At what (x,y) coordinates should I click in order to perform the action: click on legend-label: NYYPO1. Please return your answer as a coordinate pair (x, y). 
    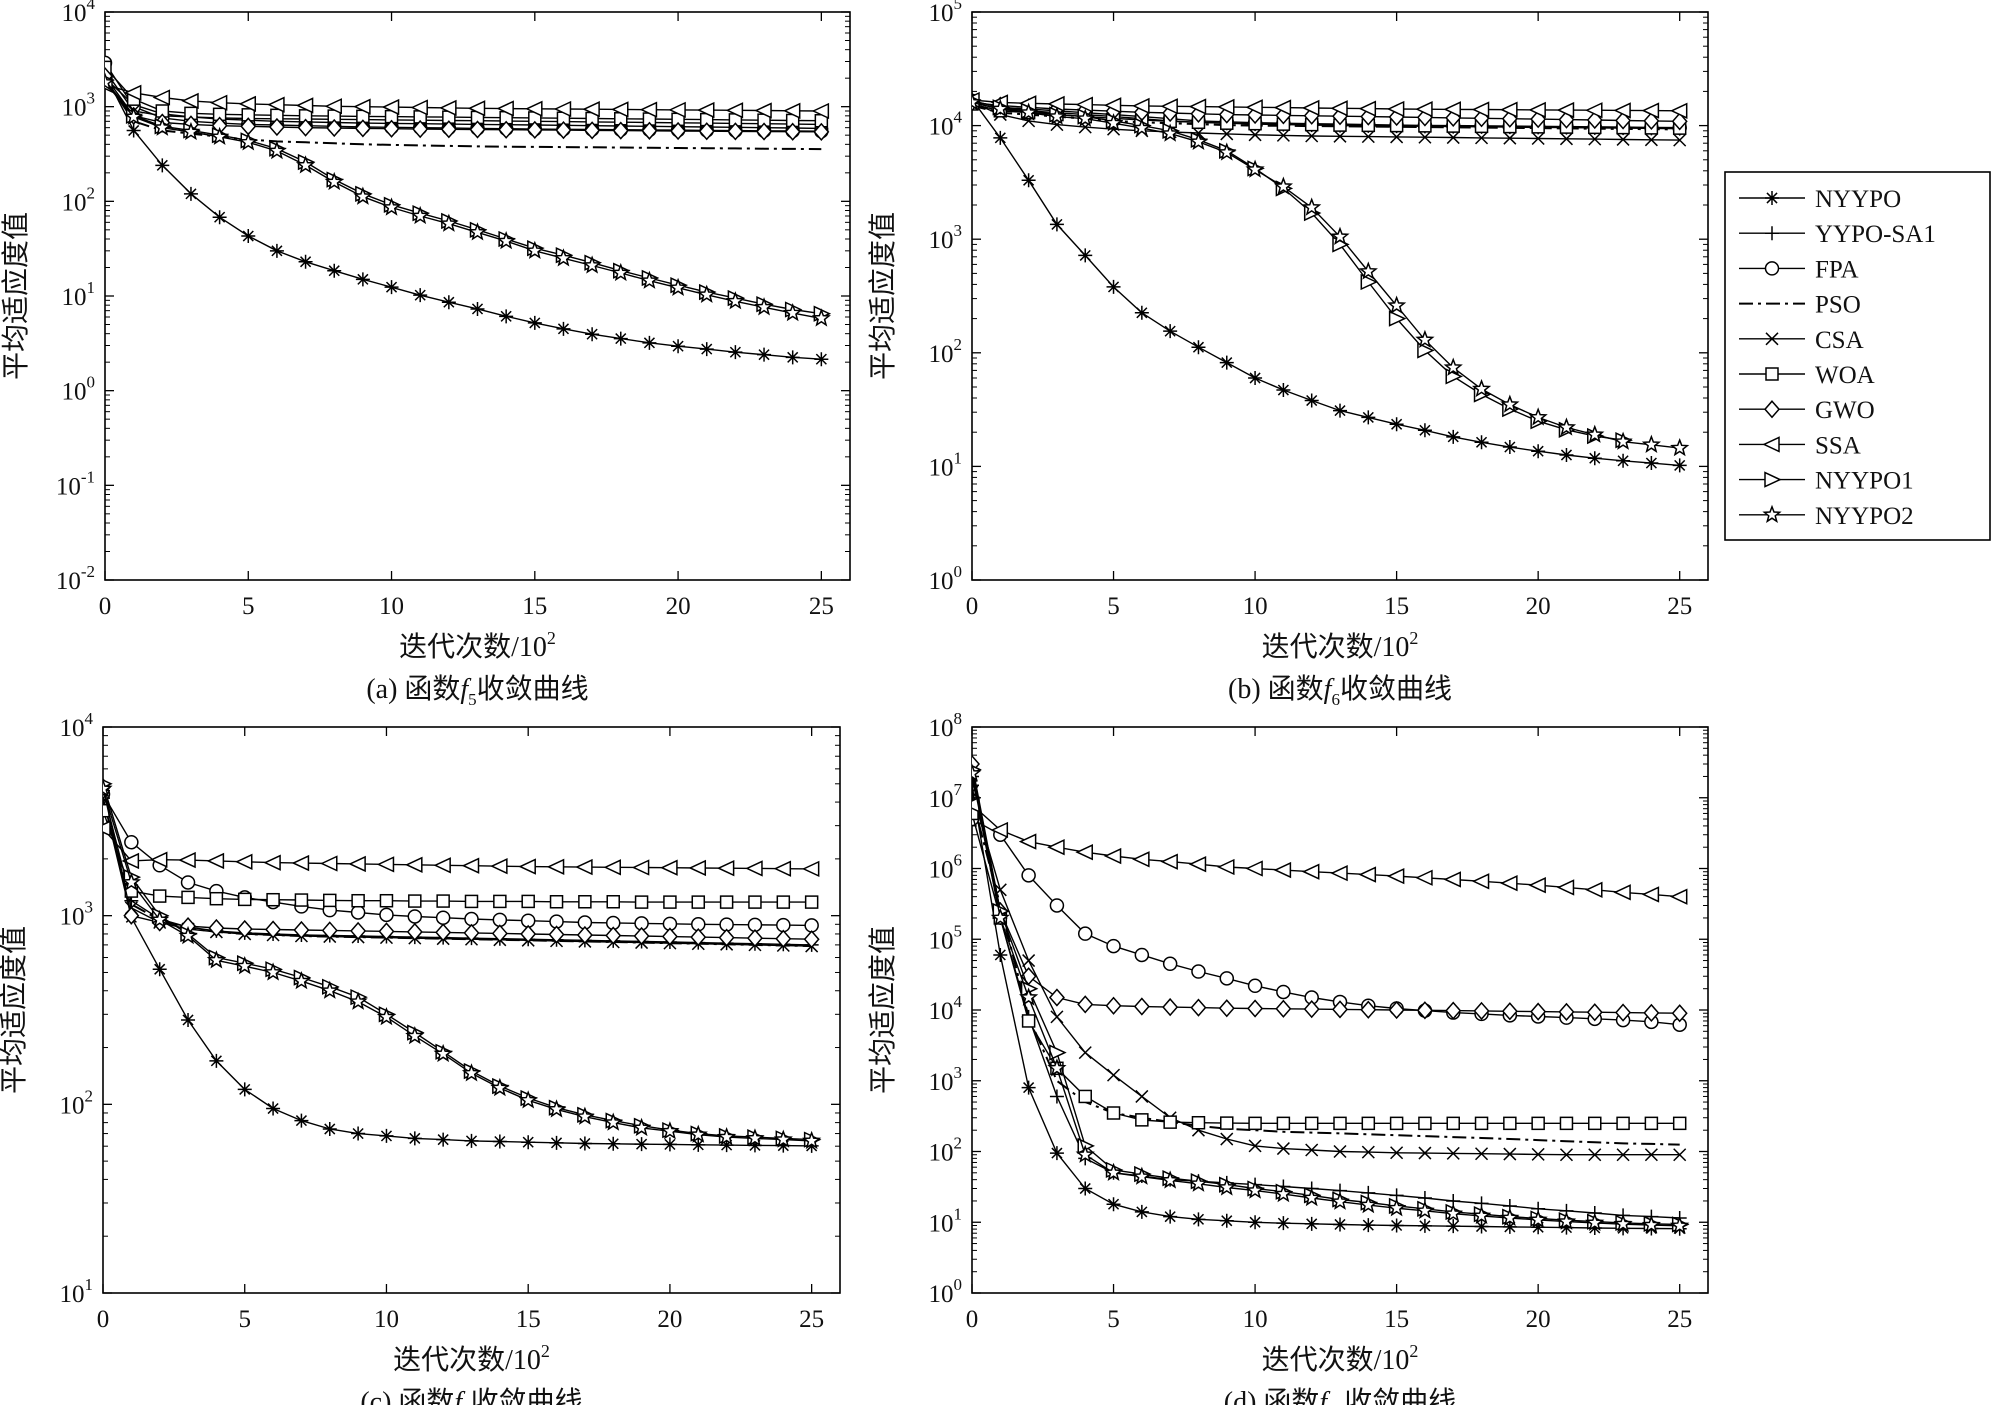
    Looking at the image, I should click on (1864, 481).